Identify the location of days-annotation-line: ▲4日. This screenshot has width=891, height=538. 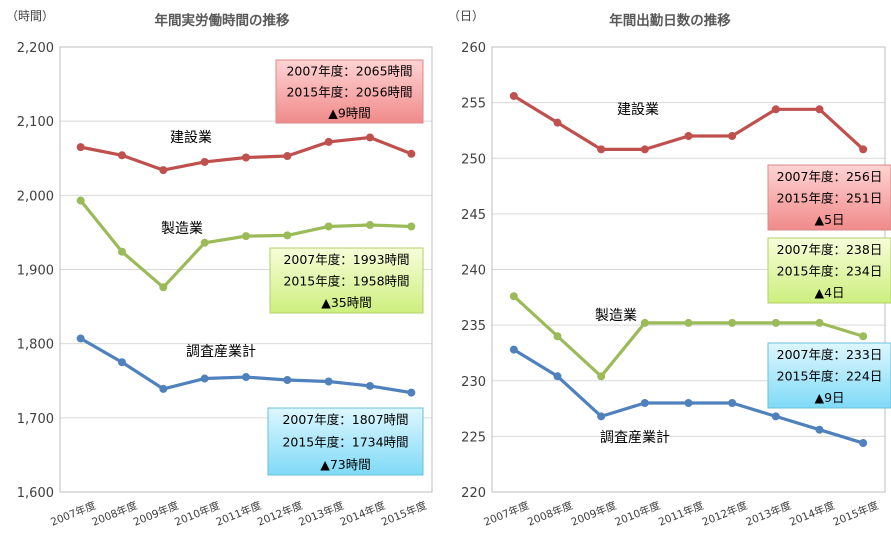
(829, 292).